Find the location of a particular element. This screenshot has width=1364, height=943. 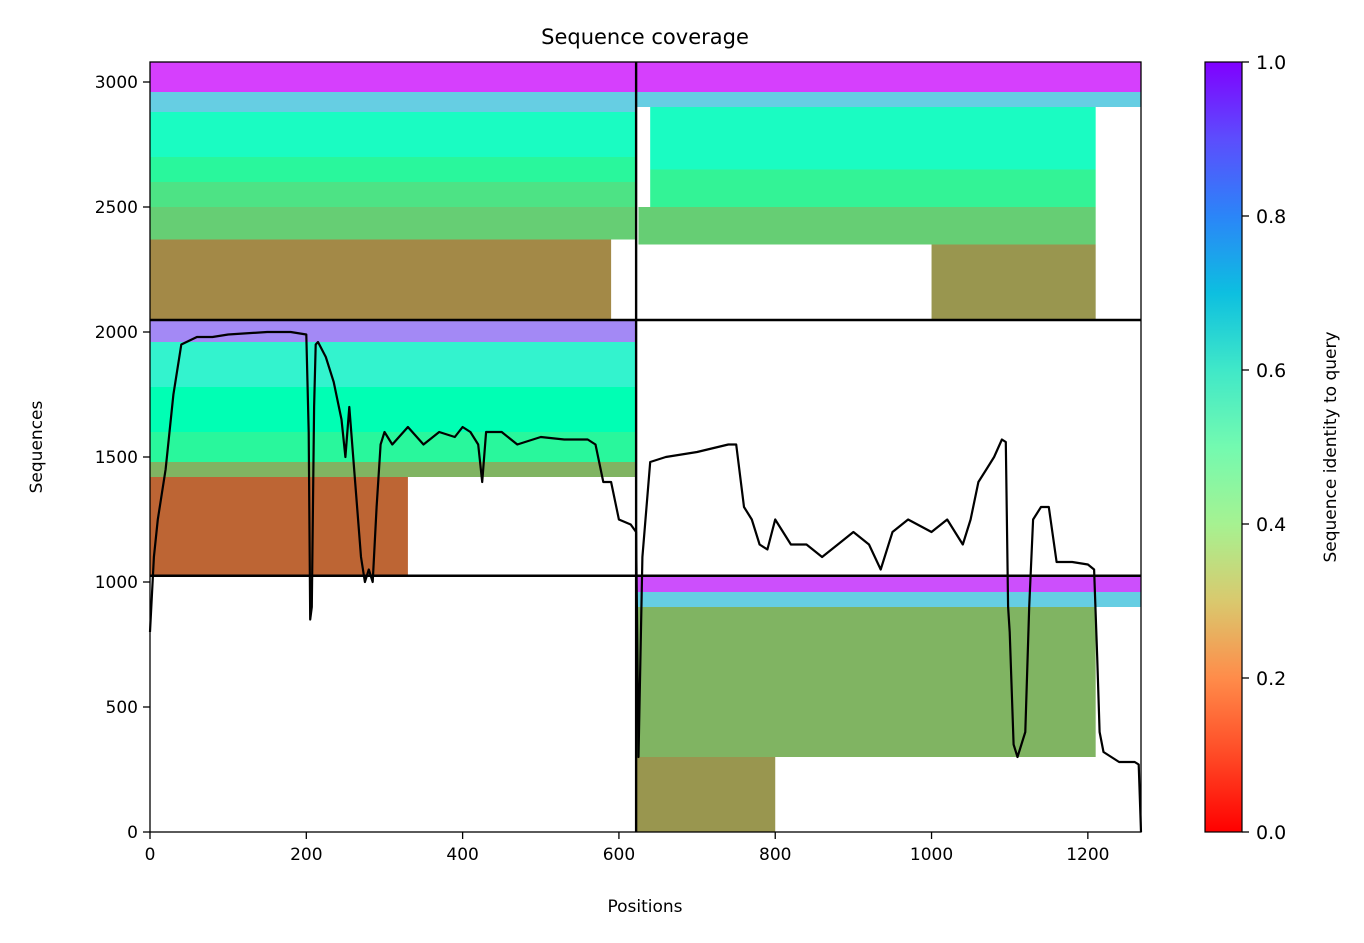

y-tick-label: 500 is located at coordinates (122, 708).